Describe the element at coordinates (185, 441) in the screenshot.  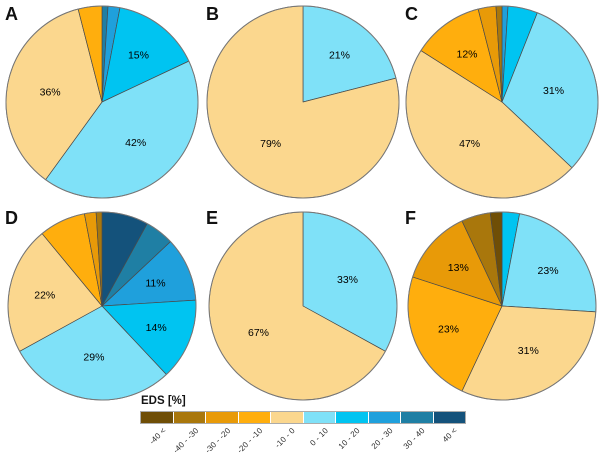
I see `legend-tick-label: -40 - -30` at that location.